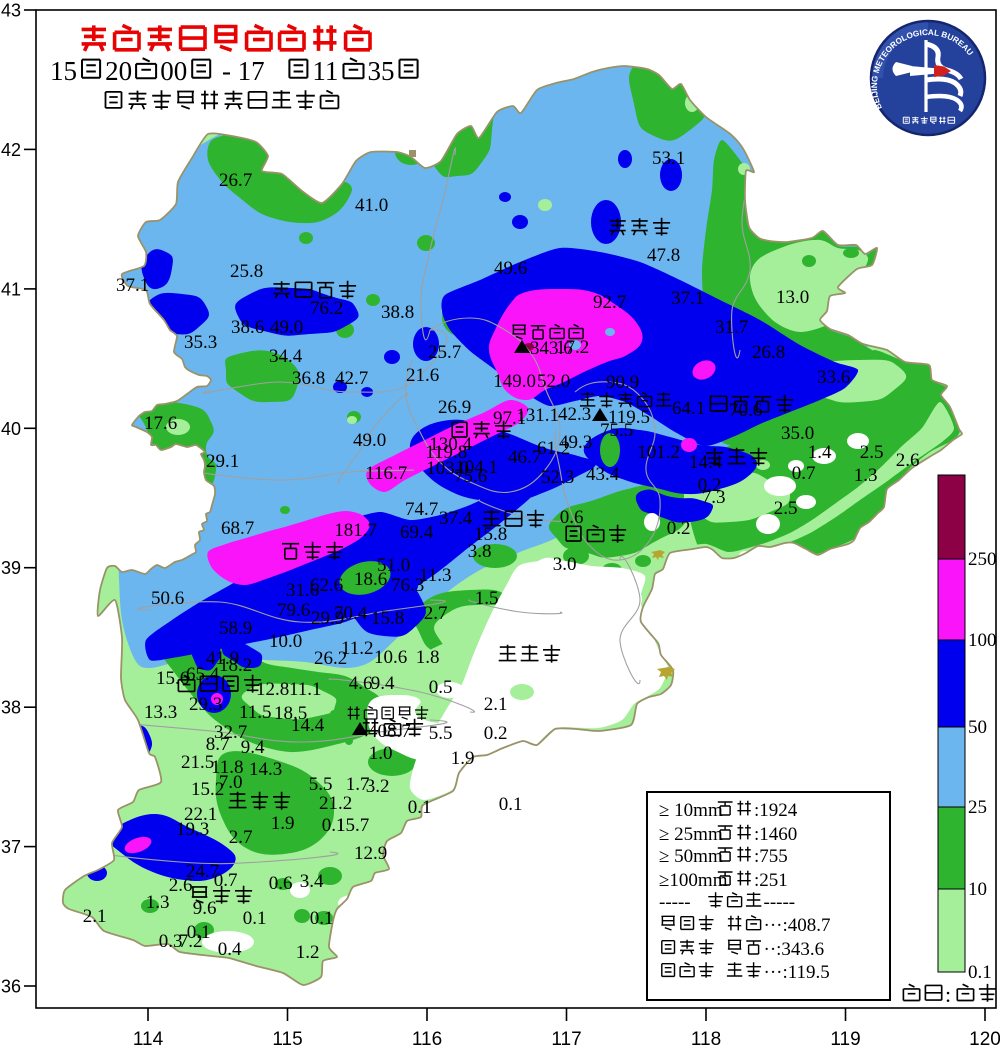 This screenshot has height=1048, width=1000. Describe the element at coordinates (537, 415) in the screenshot. I see `svg-text: 131.1` at that location.